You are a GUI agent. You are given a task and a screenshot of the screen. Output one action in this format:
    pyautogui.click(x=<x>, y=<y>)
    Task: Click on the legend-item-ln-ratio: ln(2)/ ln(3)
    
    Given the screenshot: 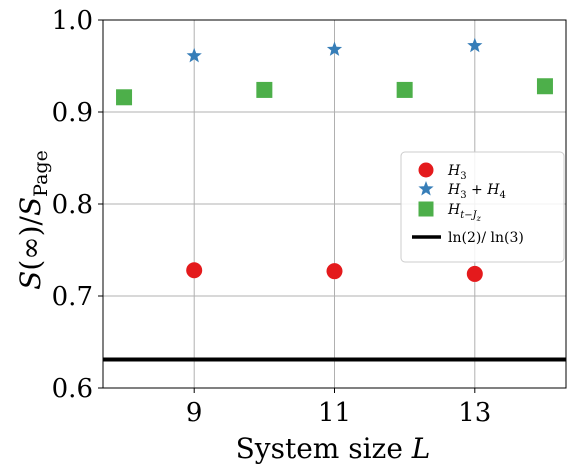 What is the action you would take?
    pyautogui.click(x=468, y=238)
    